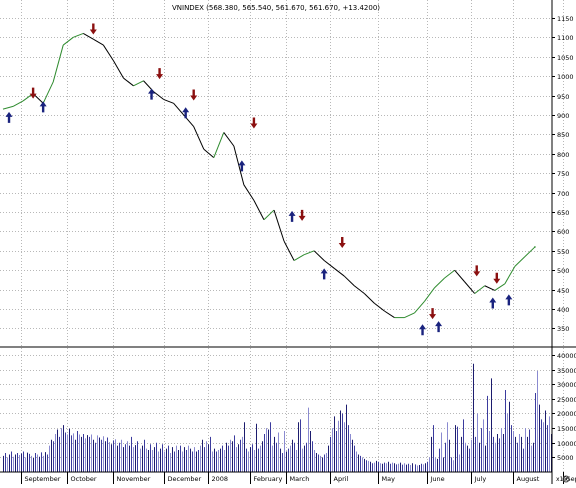 This screenshot has height=488, width=576. I want to click on price-tick-label: 700, so click(563, 194).